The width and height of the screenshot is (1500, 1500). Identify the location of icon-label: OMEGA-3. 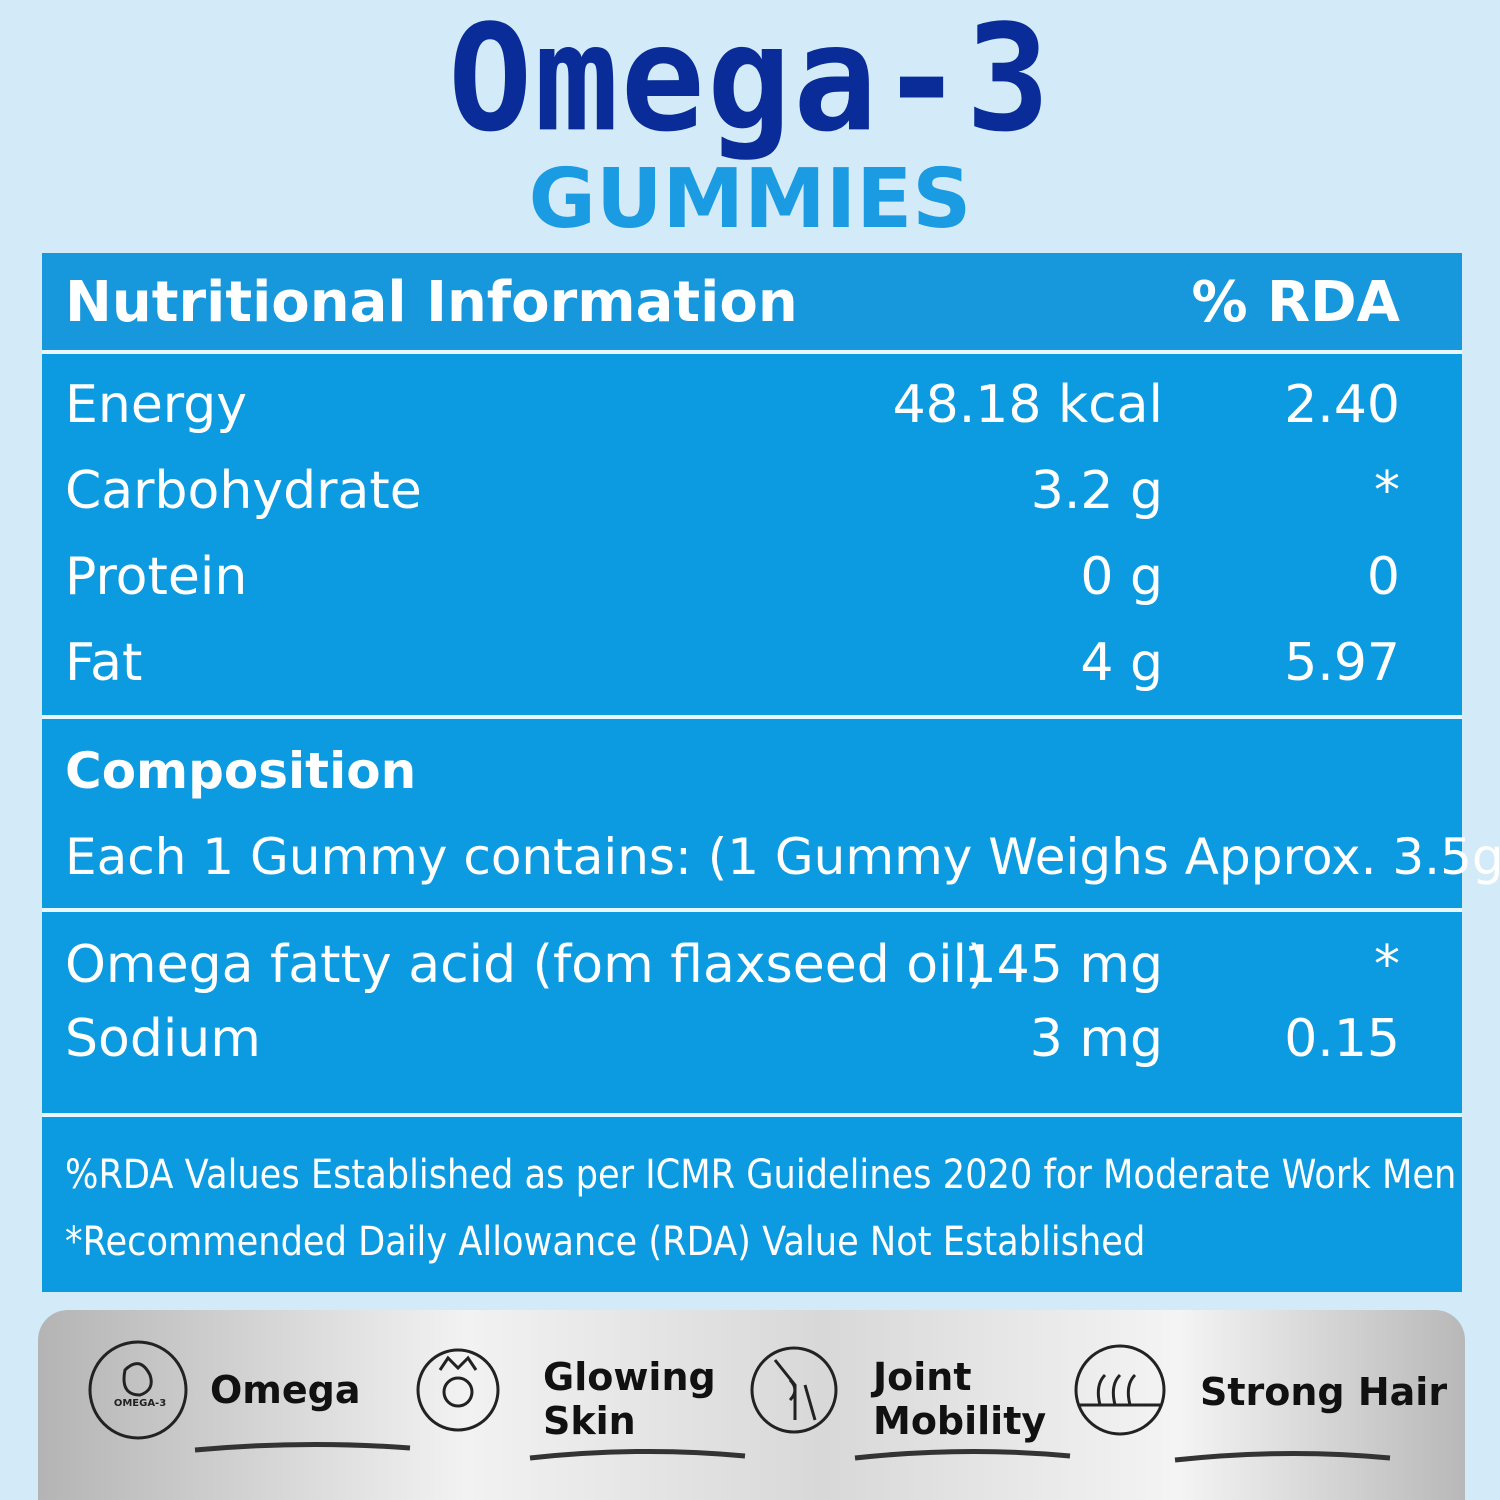
(140, 1403).